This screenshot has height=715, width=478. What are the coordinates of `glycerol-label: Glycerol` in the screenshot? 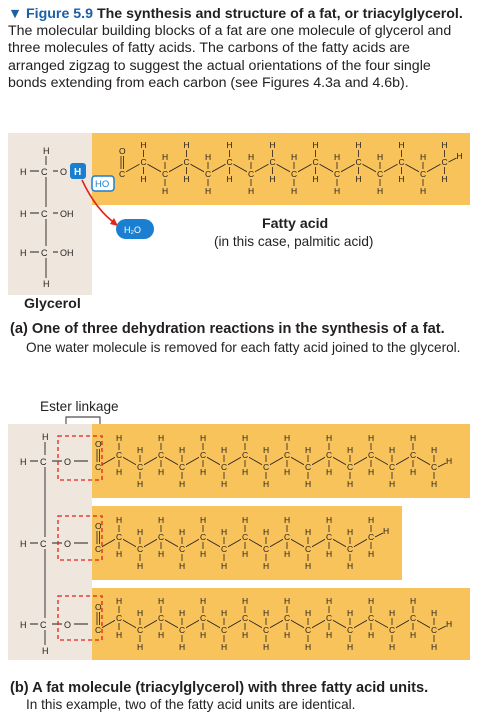 It's located at (52, 304).